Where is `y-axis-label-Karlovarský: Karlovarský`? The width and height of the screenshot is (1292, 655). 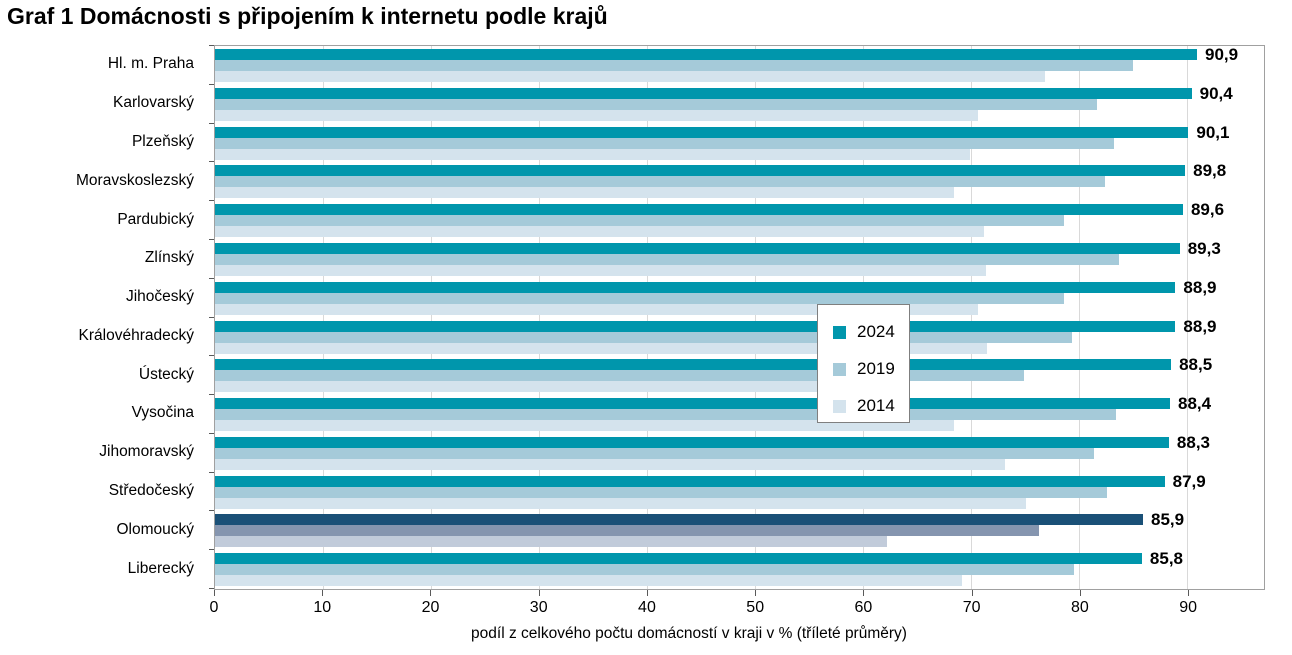
y-axis-label-Karlovarský: Karlovarský is located at coordinates (153, 103).